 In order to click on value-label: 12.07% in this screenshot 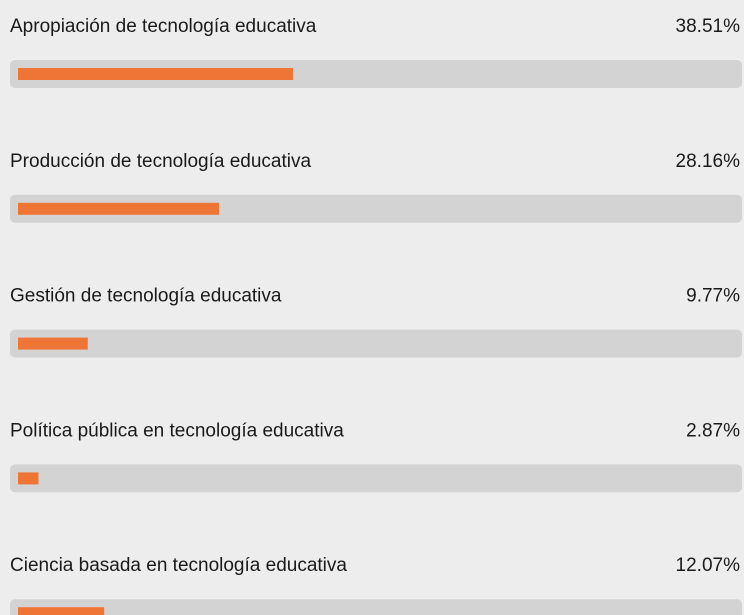, I will do `click(708, 565)`.